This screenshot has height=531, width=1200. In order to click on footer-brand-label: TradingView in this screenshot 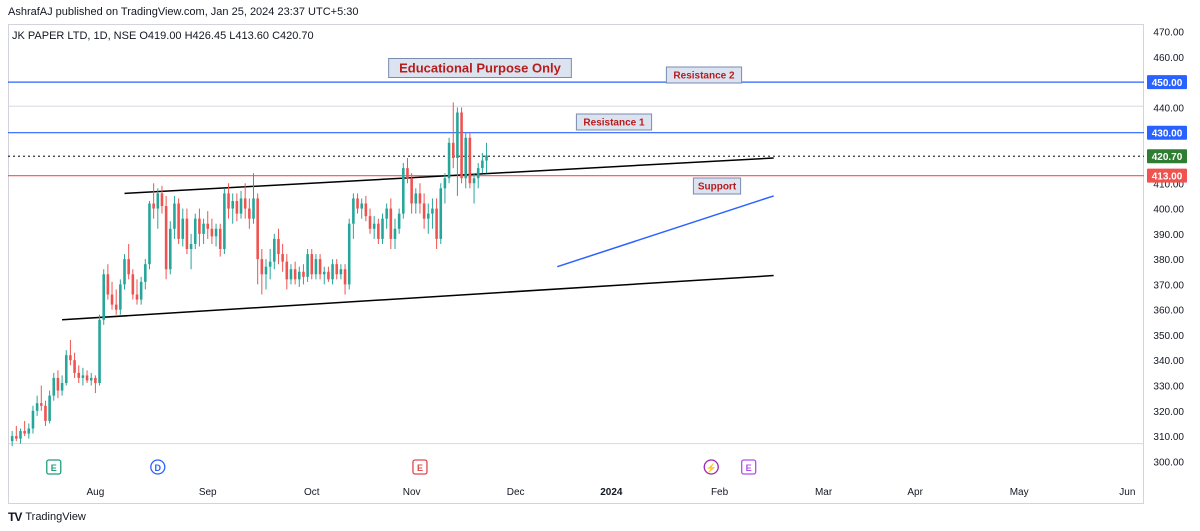, I will do `click(55, 517)`.